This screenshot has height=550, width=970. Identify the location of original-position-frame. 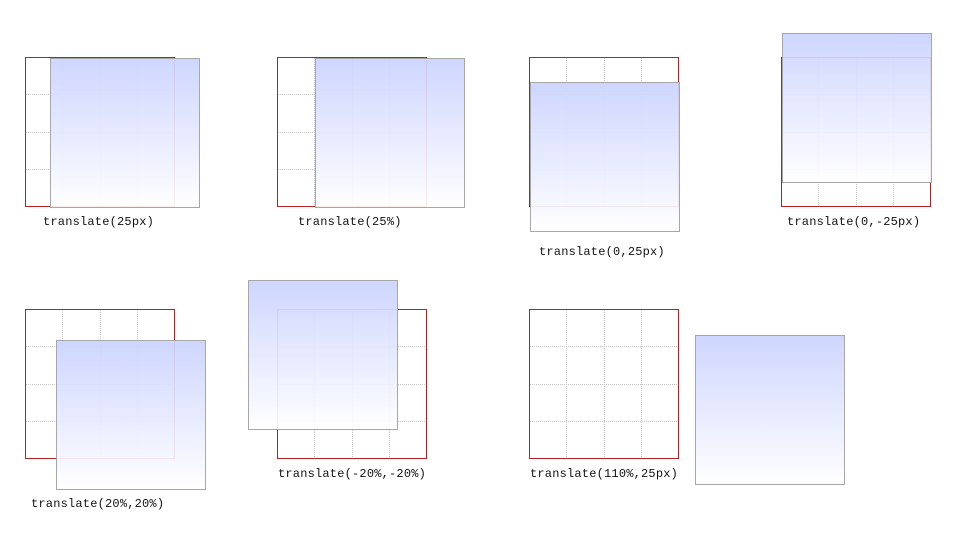
(604, 384).